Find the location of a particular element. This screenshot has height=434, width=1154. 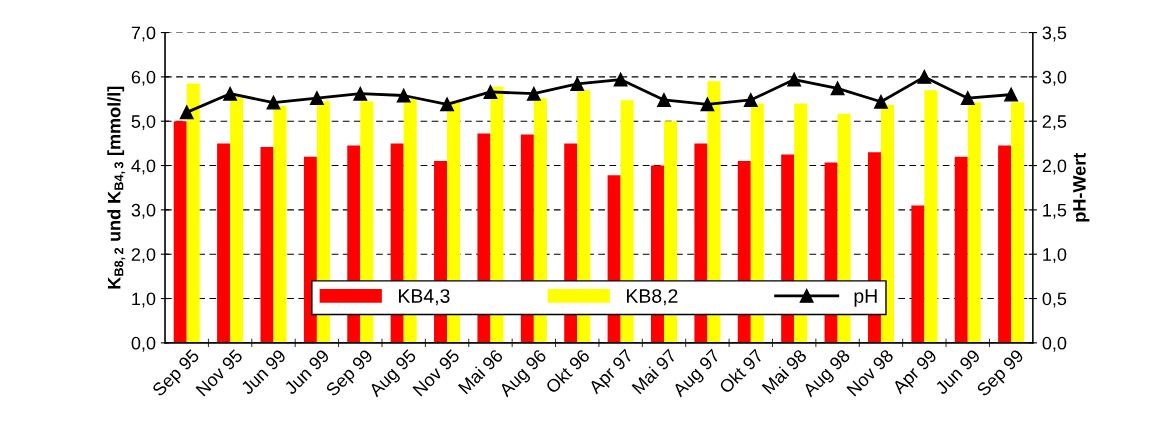

y-tick-label: 6,0 is located at coordinates (143, 78).